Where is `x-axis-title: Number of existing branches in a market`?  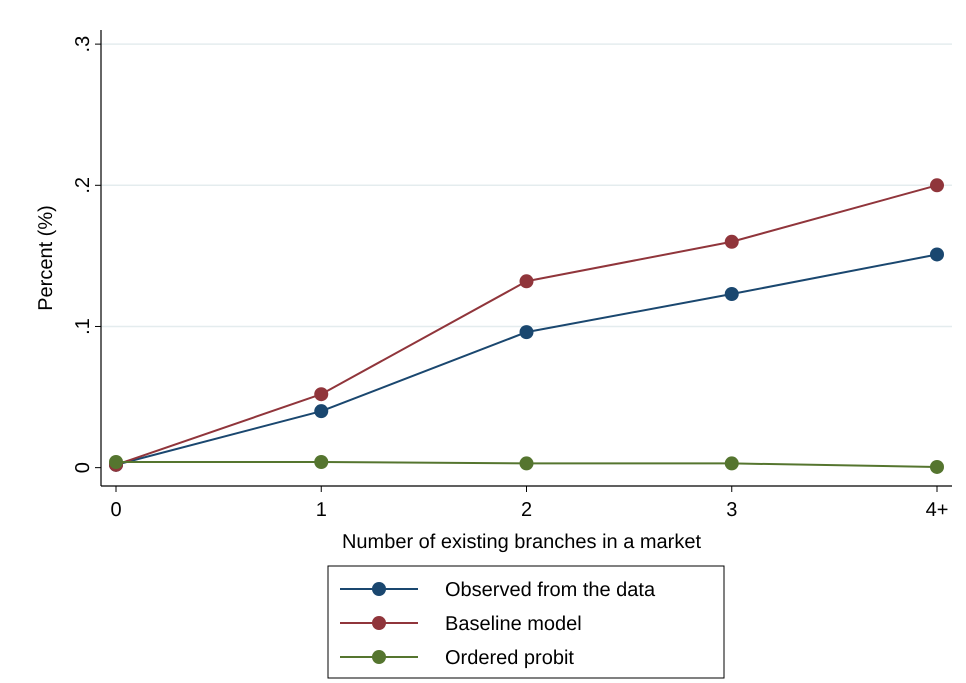 x-axis-title: Number of existing branches in a market is located at coordinates (522, 542).